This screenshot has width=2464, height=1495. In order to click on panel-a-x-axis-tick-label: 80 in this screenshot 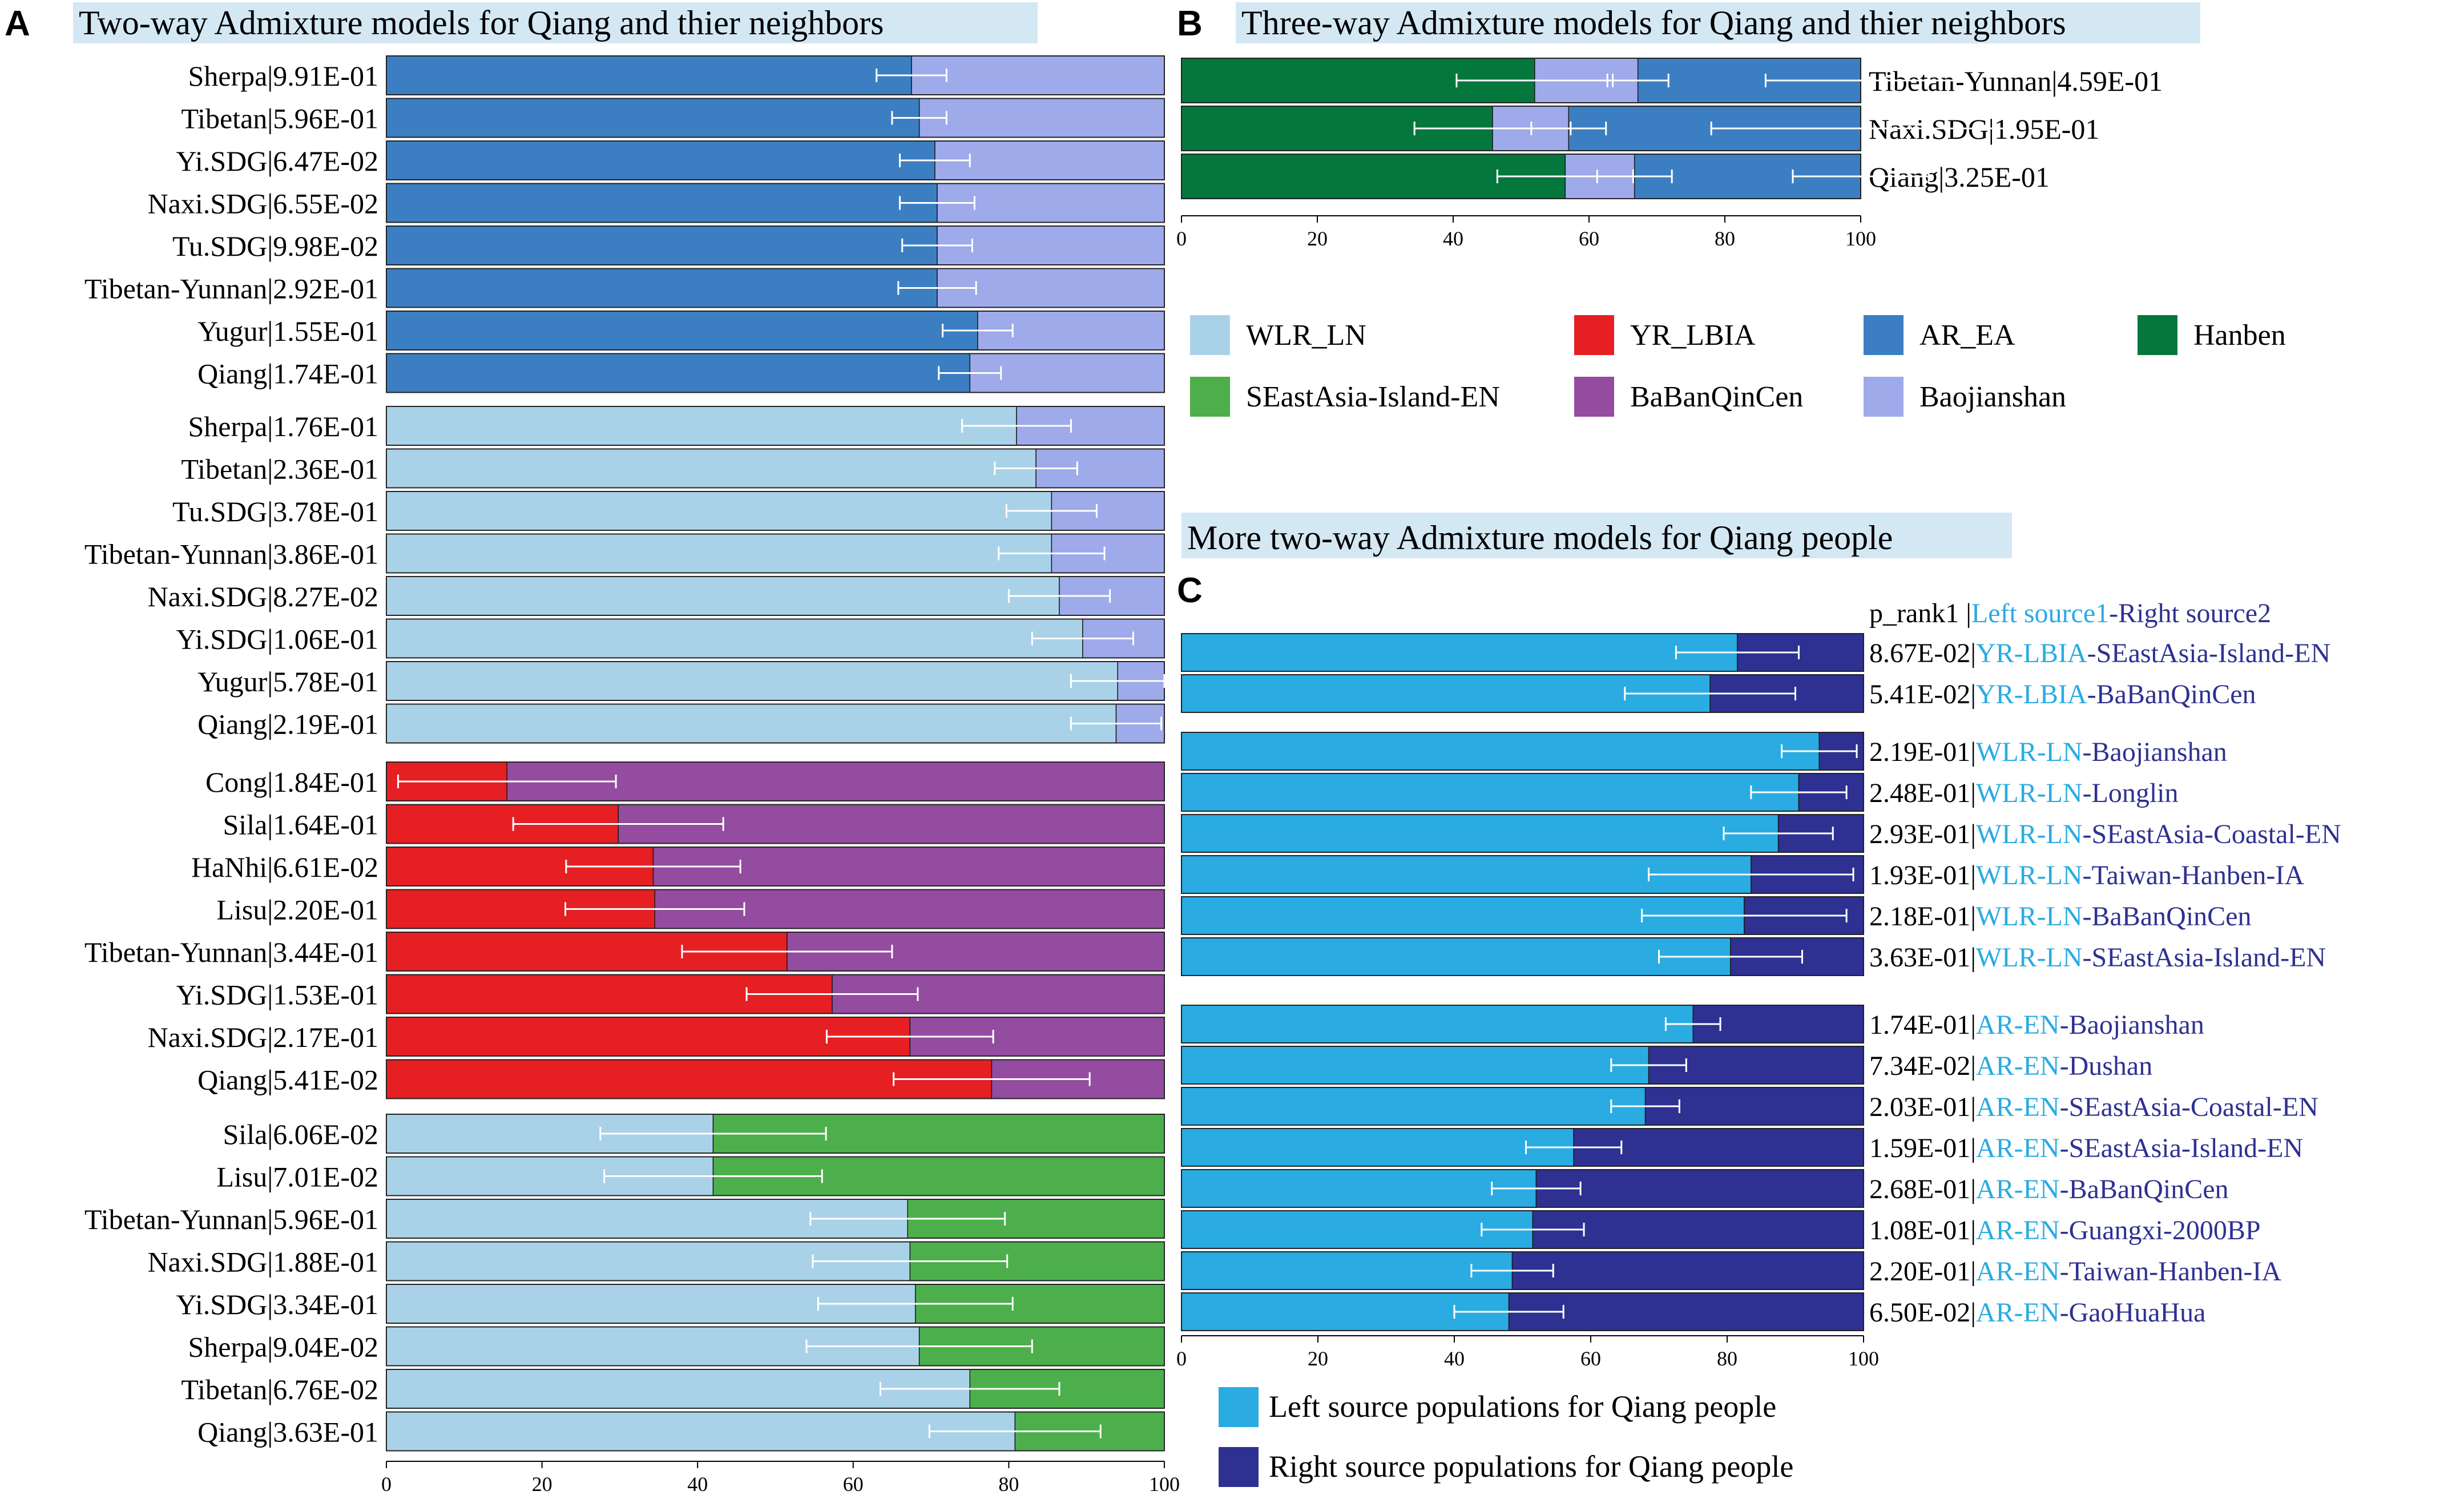, I will do `click(1008, 1484)`.